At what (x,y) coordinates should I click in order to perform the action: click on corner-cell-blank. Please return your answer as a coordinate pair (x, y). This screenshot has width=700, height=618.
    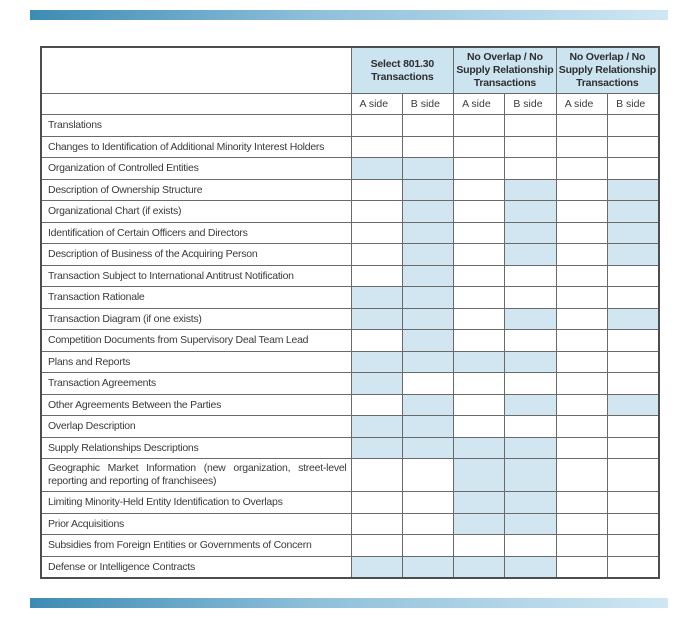
    Looking at the image, I should click on (196, 104).